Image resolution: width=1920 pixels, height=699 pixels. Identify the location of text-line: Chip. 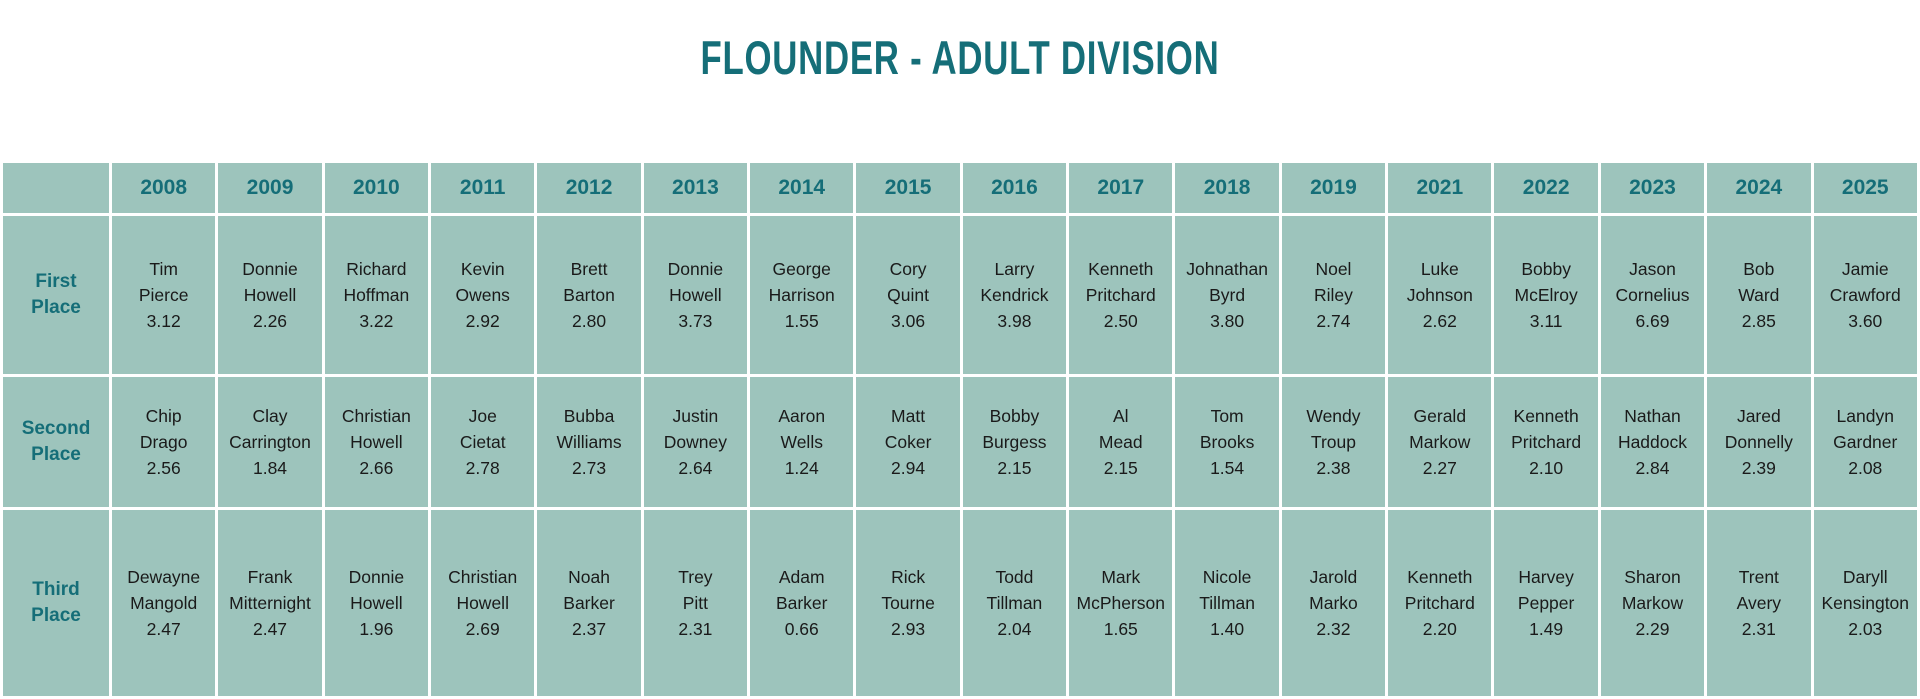
(163, 416).